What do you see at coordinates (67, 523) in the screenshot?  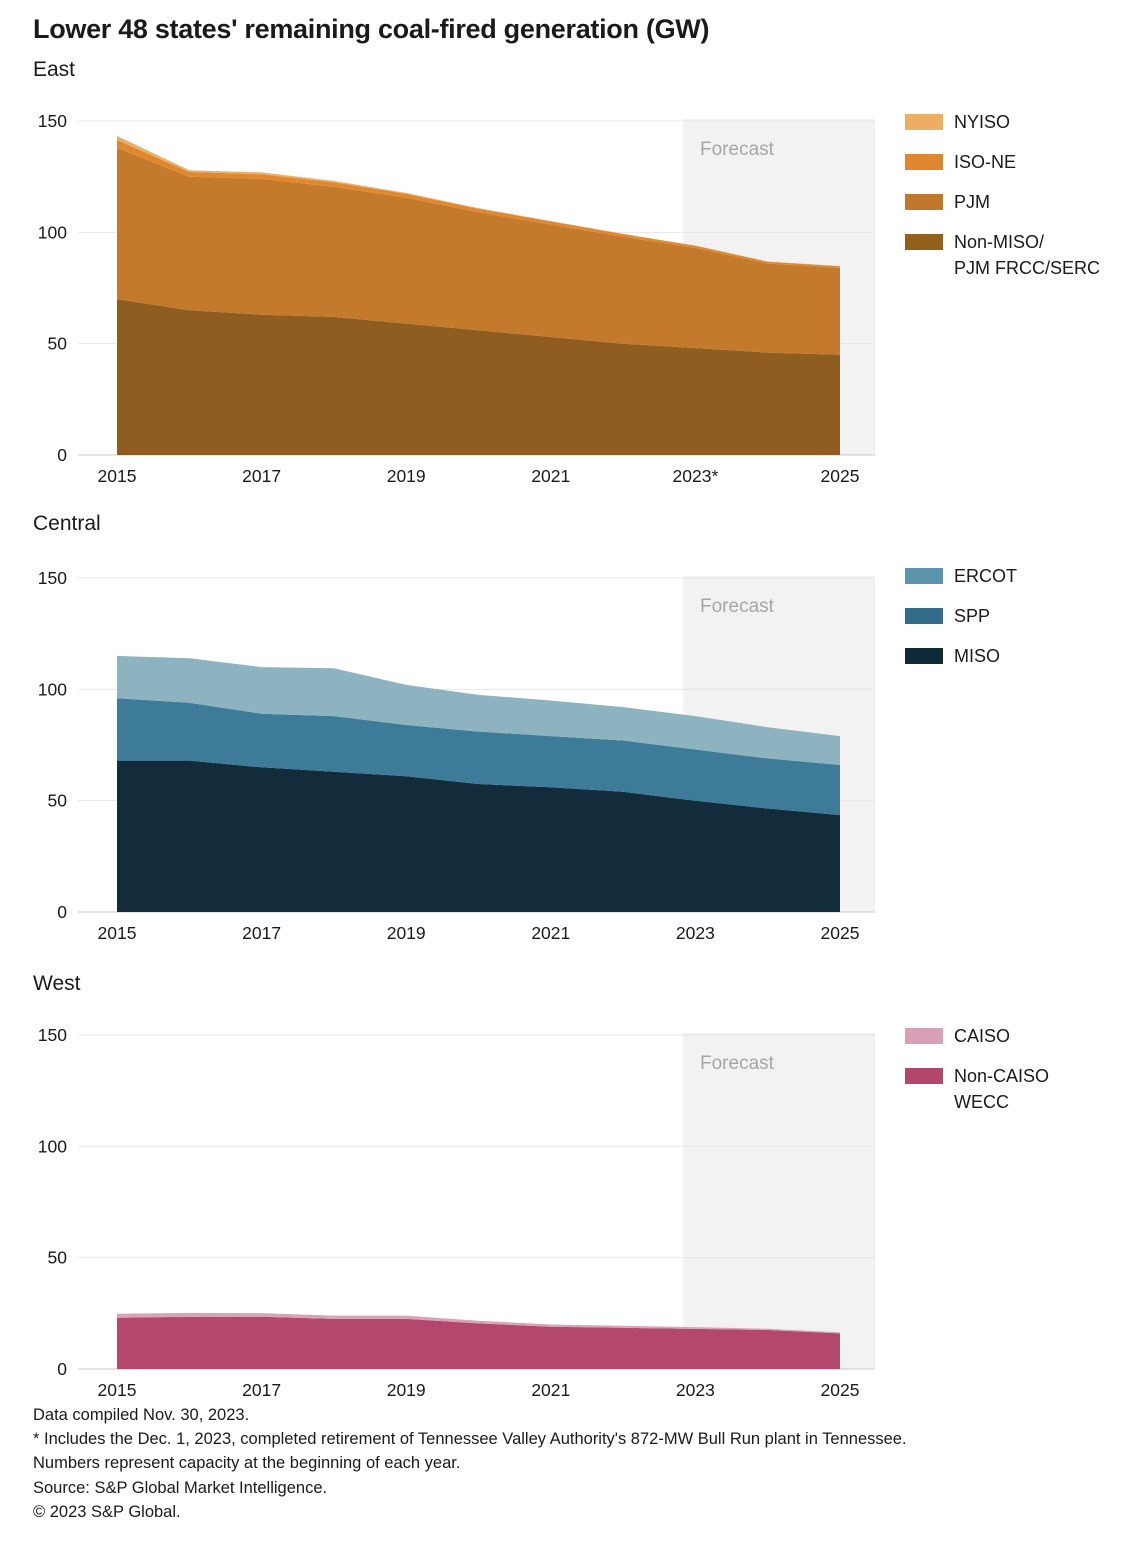 I see `chart-heading-central: Central` at bounding box center [67, 523].